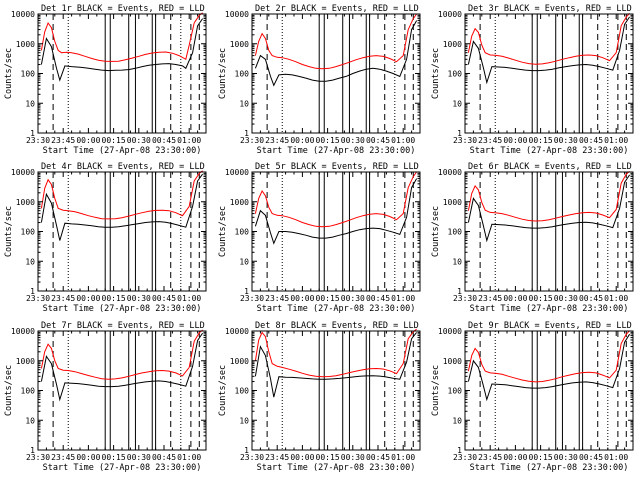 The image size is (640, 480). Describe the element at coordinates (123, 167) in the screenshot. I see `chart-title: Det 4r BLACK = Events, RED = LLD` at that location.